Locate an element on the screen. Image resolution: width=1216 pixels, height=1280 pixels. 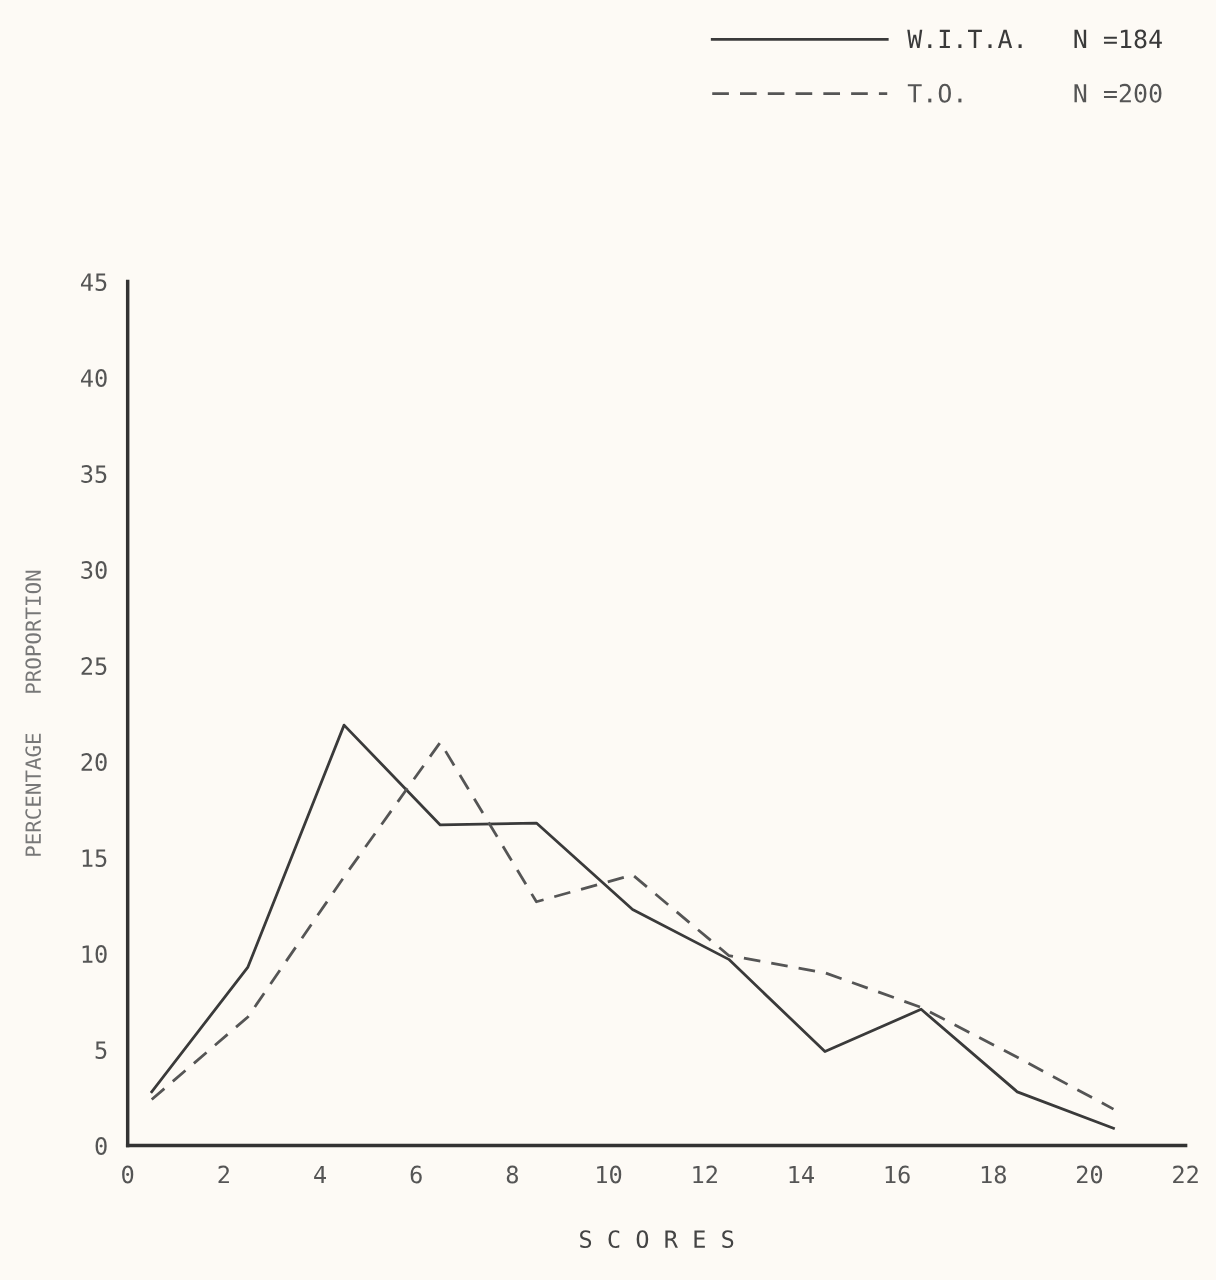
x-tick-label: 14 is located at coordinates (801, 1174).